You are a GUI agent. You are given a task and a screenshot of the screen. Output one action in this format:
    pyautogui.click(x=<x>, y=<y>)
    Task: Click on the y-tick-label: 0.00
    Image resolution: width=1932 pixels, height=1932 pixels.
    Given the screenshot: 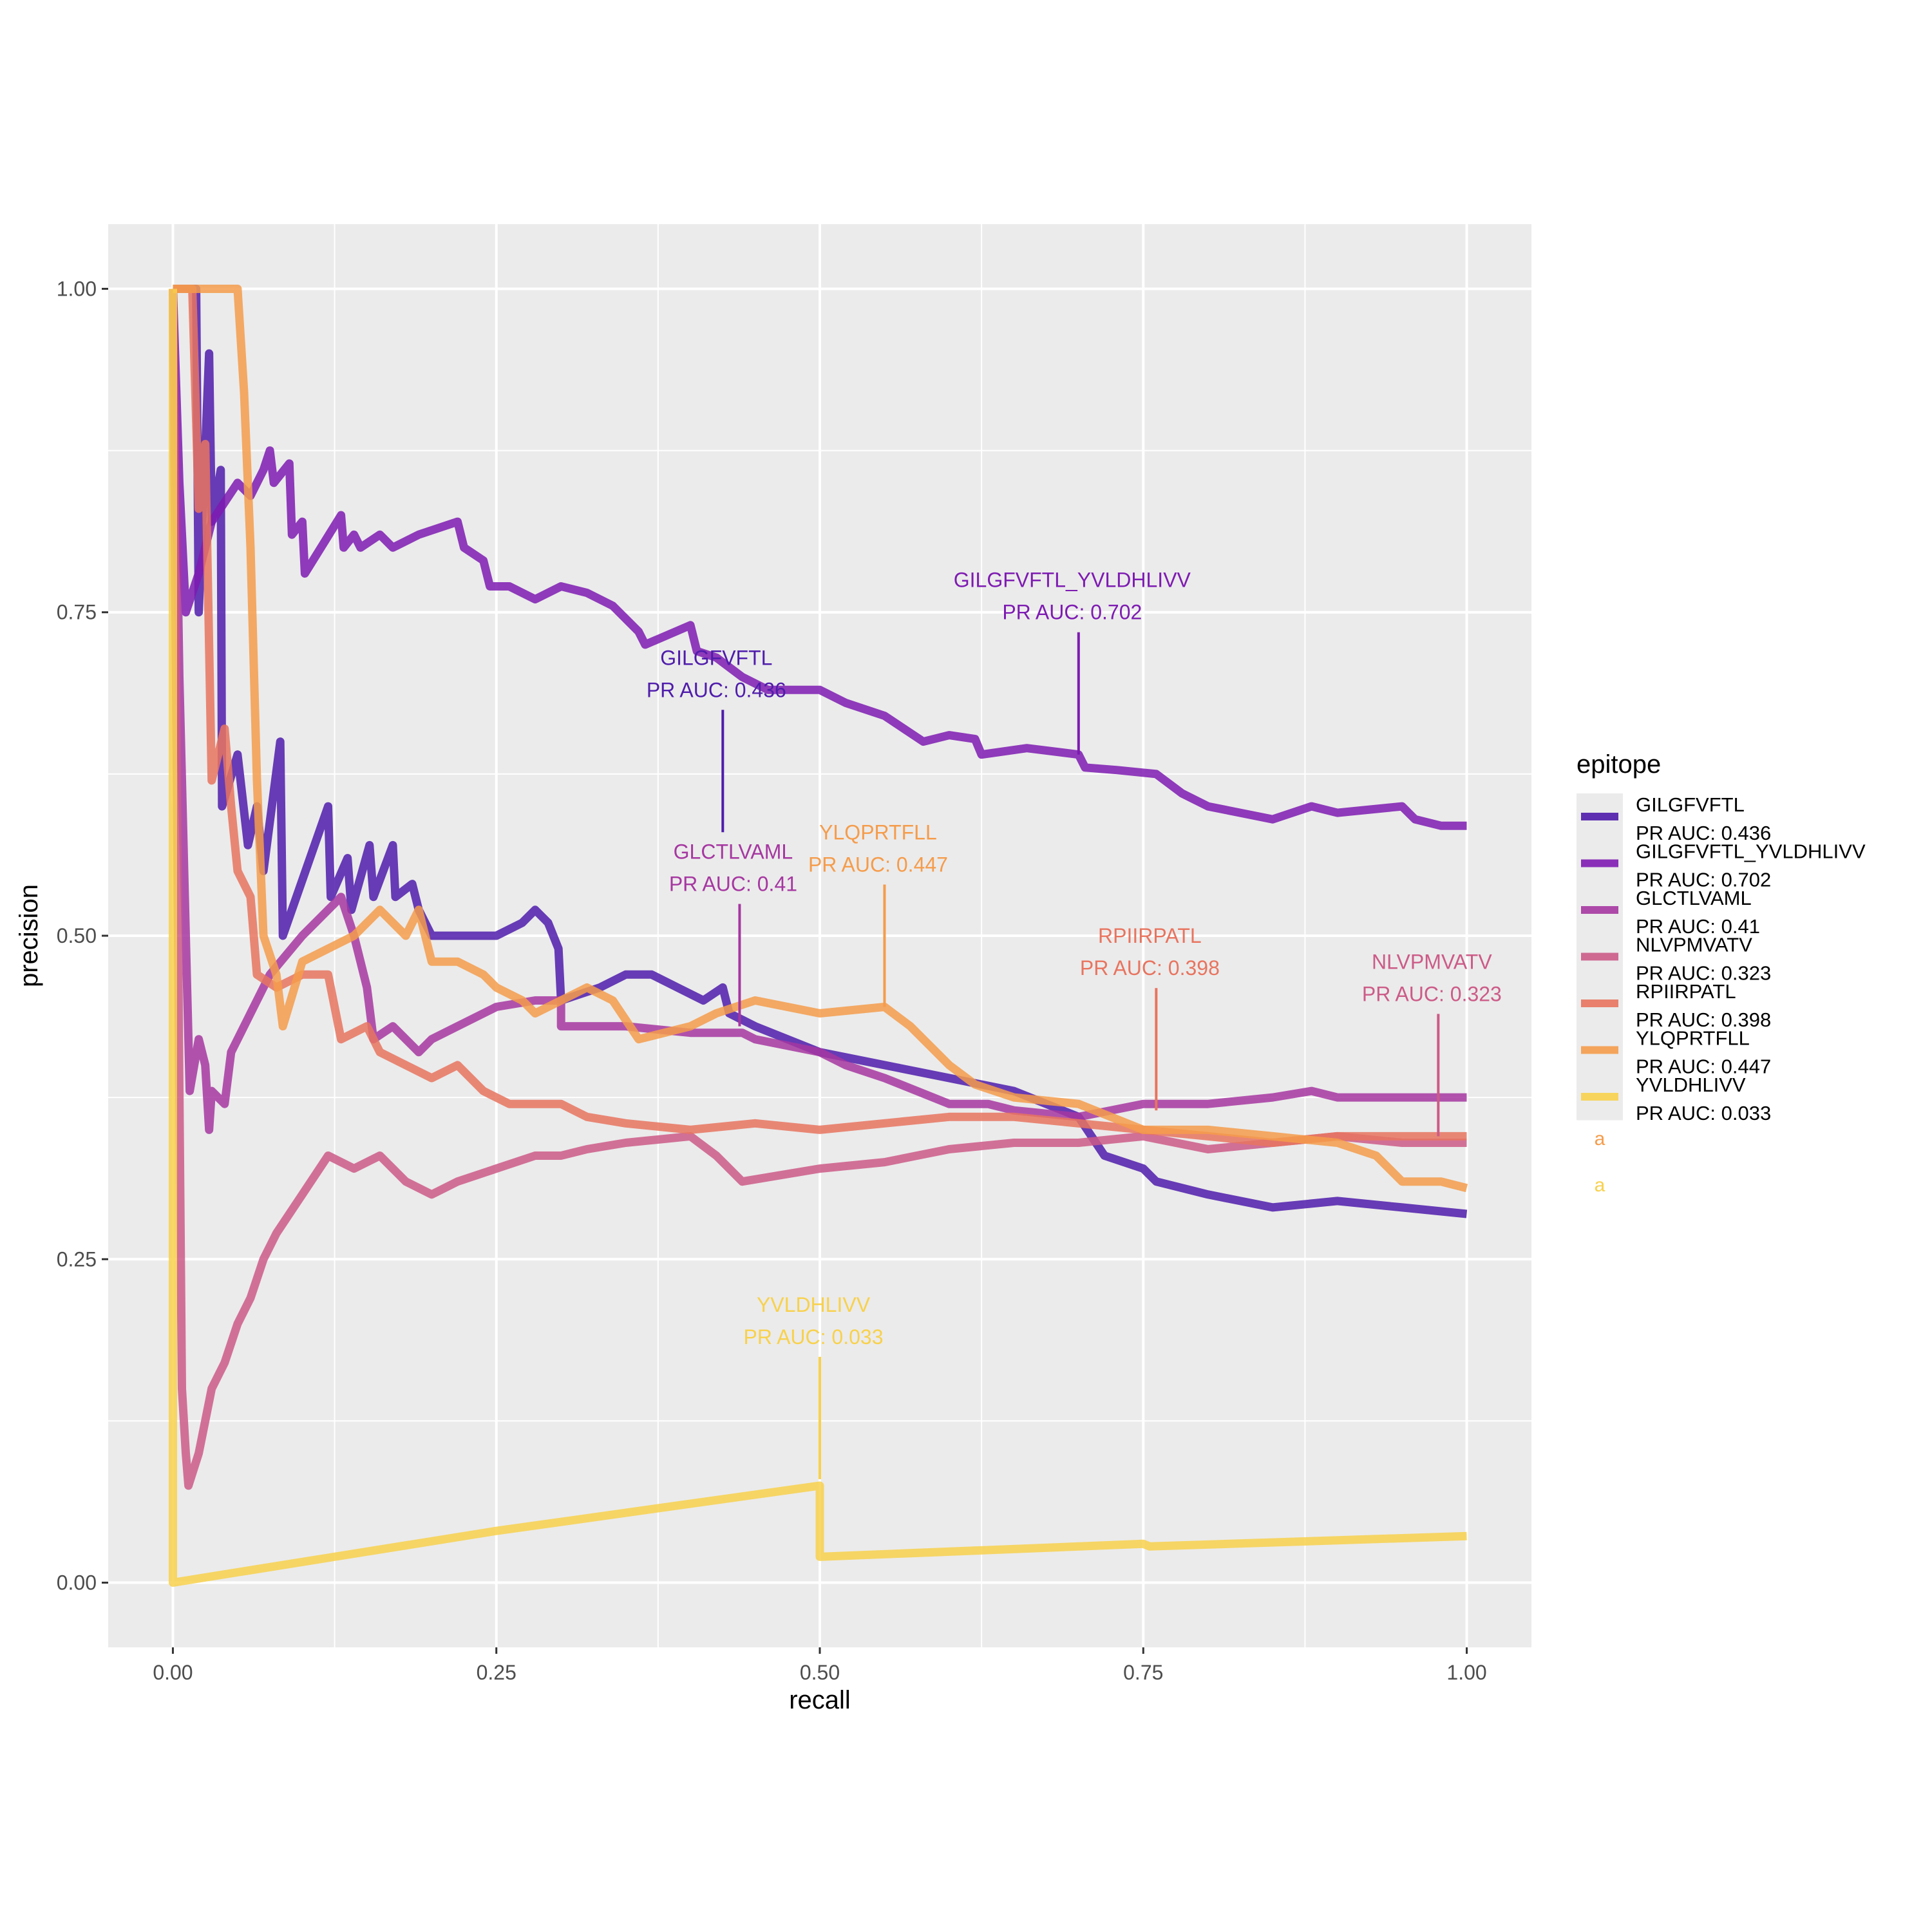 What is the action you would take?
    pyautogui.click(x=77, y=1583)
    